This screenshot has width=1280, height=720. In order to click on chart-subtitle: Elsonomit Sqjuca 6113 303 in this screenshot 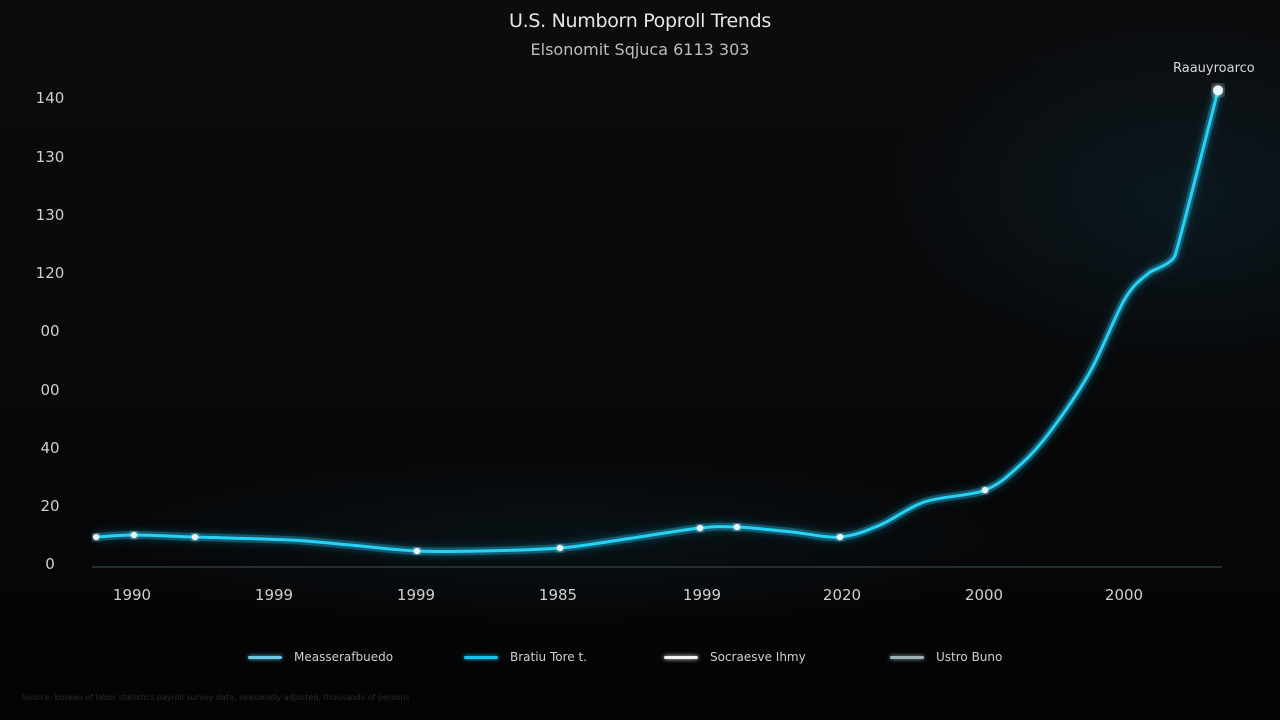, I will do `click(640, 49)`.